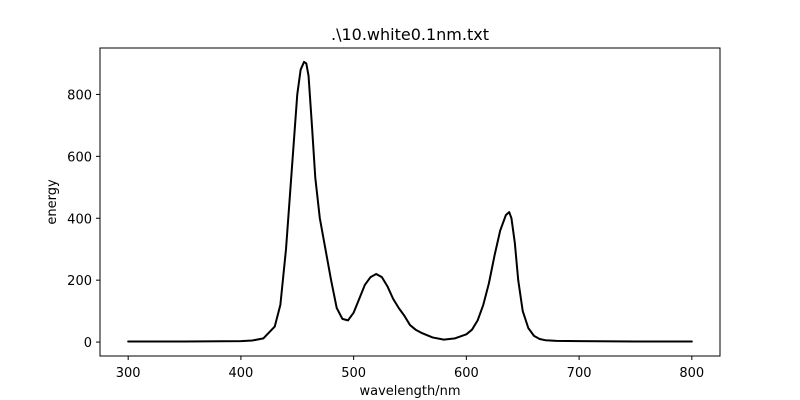  I want to click on x-tick-label: 500, so click(353, 373).